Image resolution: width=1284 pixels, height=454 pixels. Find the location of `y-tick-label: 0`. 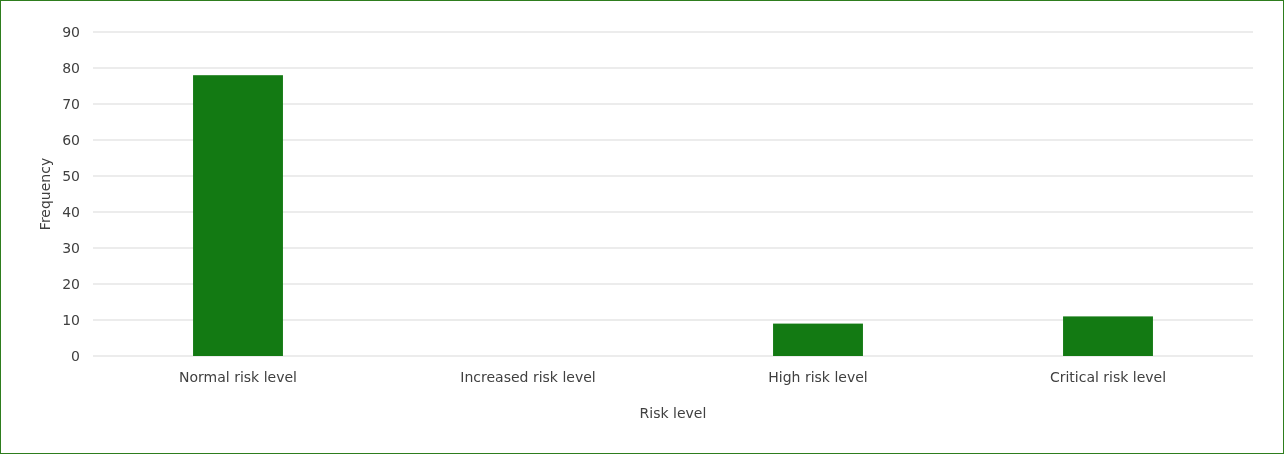

y-tick-label: 0 is located at coordinates (75, 355).